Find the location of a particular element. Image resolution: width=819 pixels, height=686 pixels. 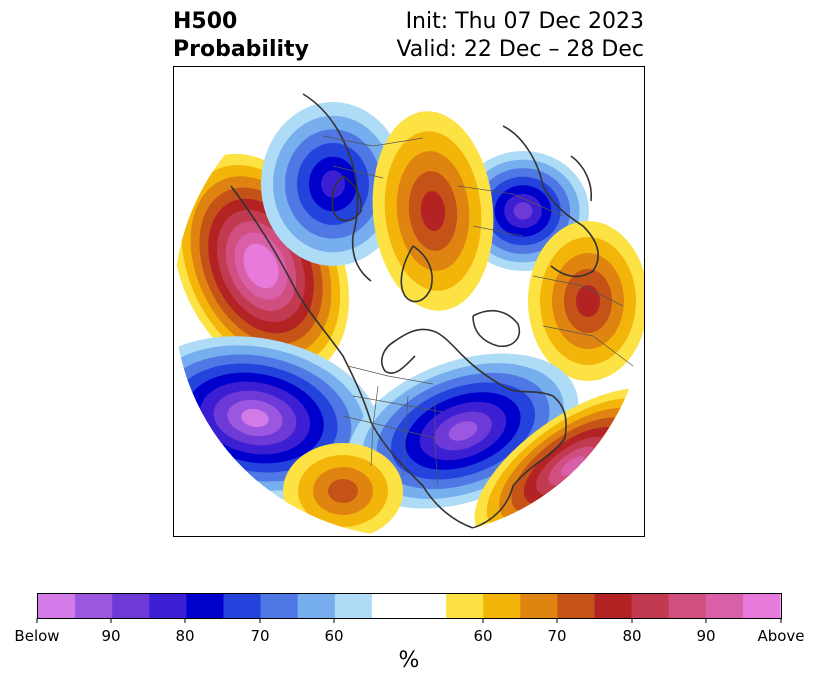

title-type: Probability is located at coordinates (241, 49).